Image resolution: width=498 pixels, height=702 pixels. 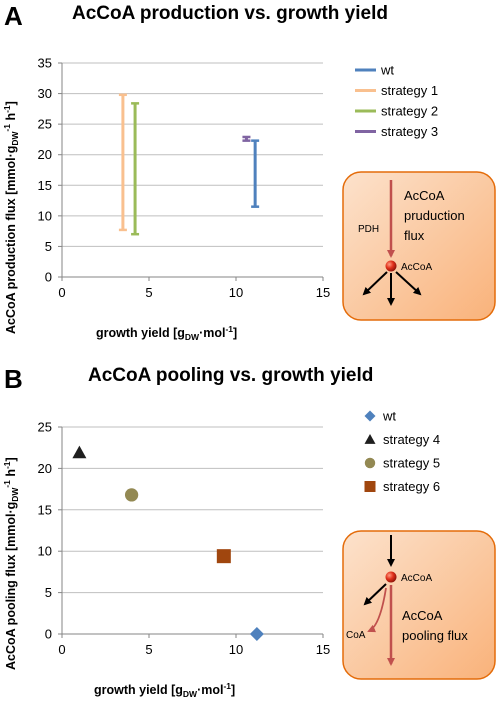 What do you see at coordinates (230, 13) in the screenshot?
I see `panel-a-title: AcCoA production vs. growth yield` at bounding box center [230, 13].